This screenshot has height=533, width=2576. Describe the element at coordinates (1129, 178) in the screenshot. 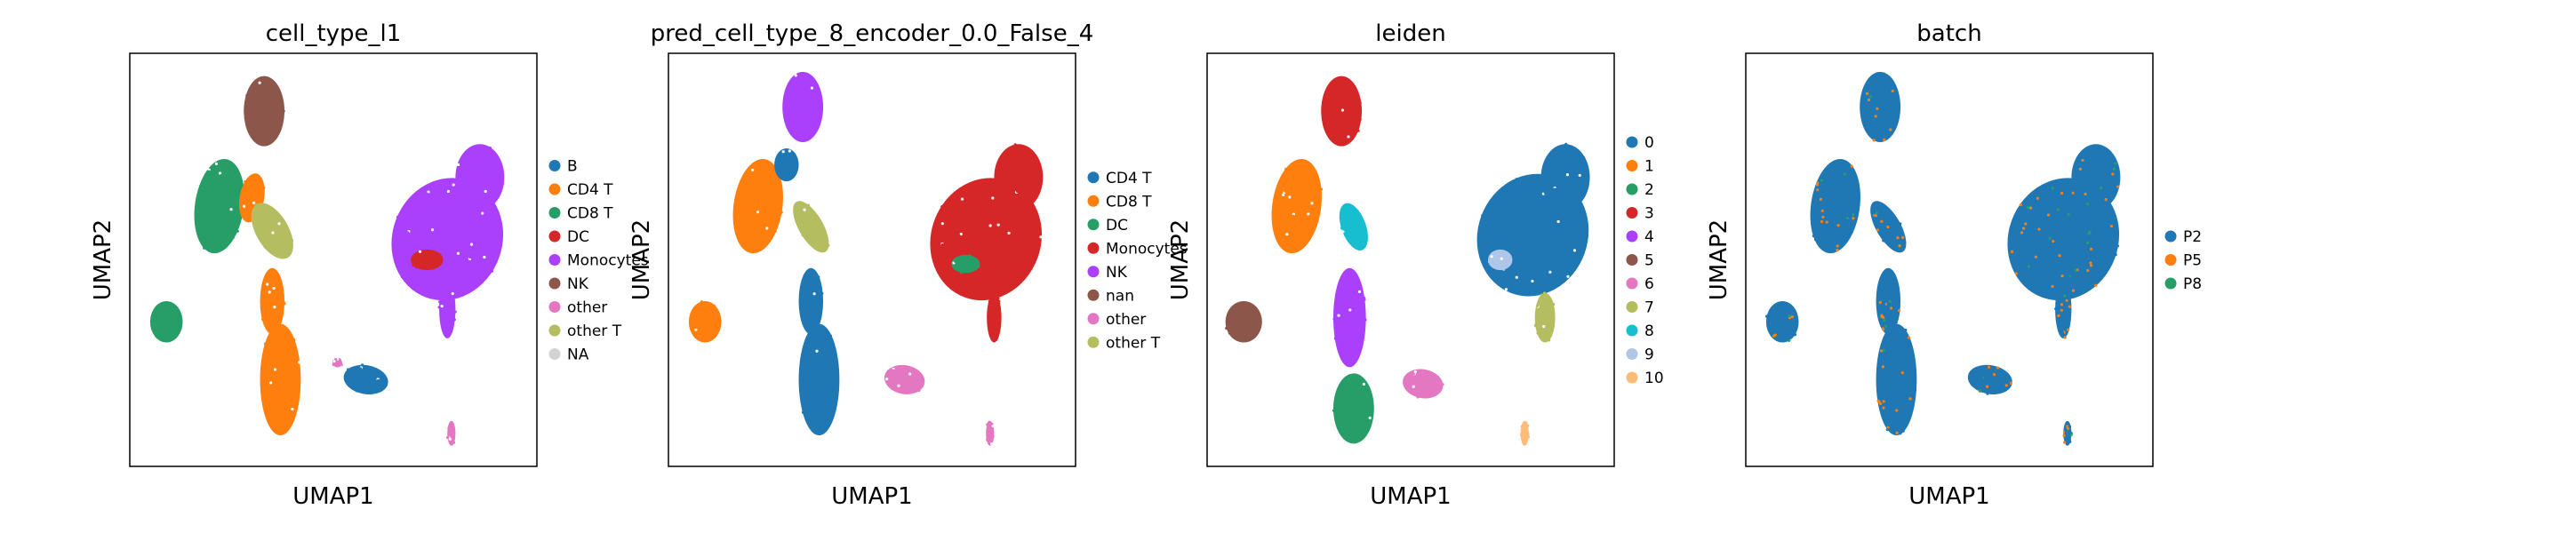

I see `legend-label: CD4 T` at that location.